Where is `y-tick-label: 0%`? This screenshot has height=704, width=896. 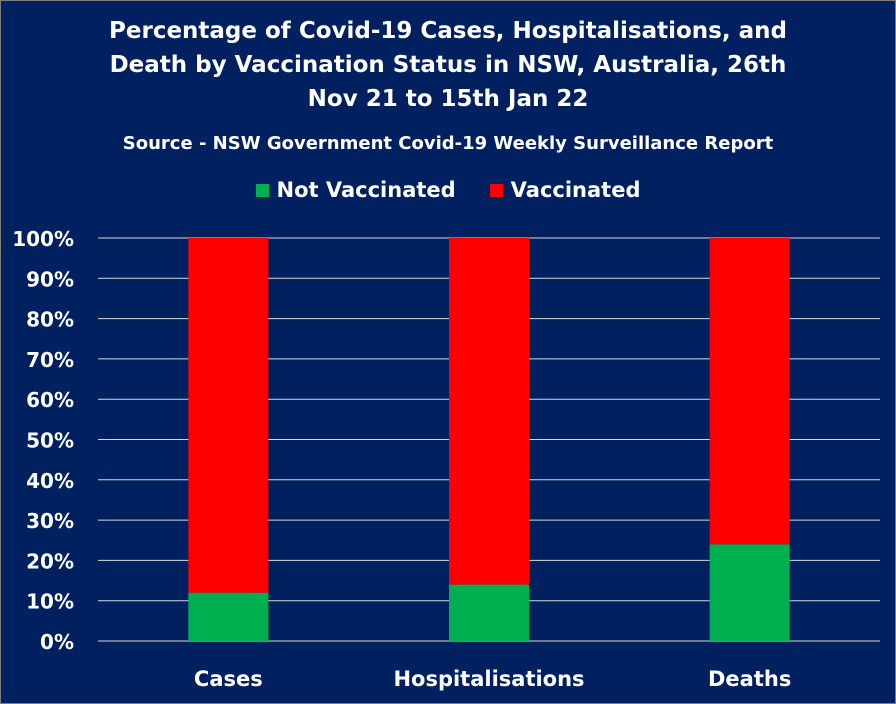
y-tick-label: 0% is located at coordinates (57, 642).